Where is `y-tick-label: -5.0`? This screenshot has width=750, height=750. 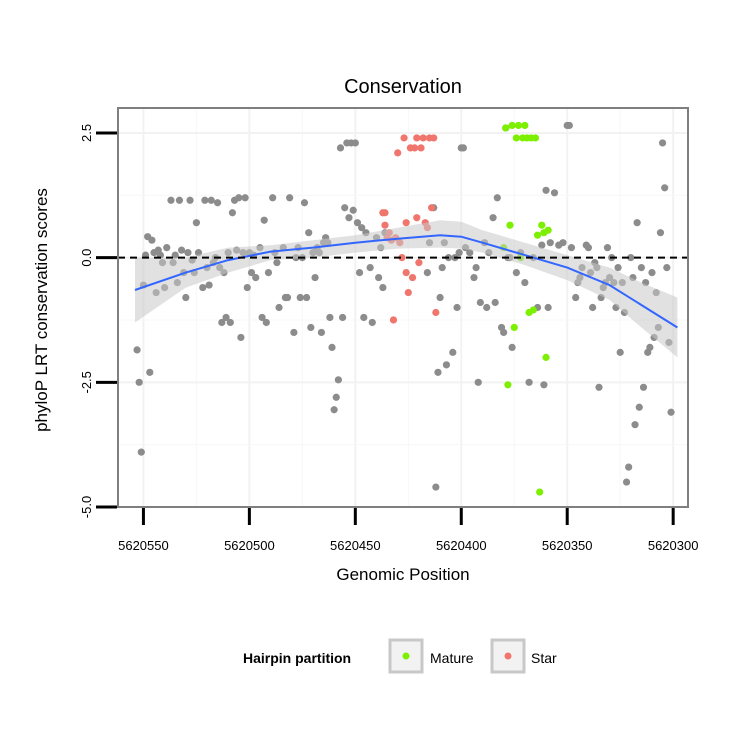
y-tick-label: -5.0 is located at coordinates (86, 507).